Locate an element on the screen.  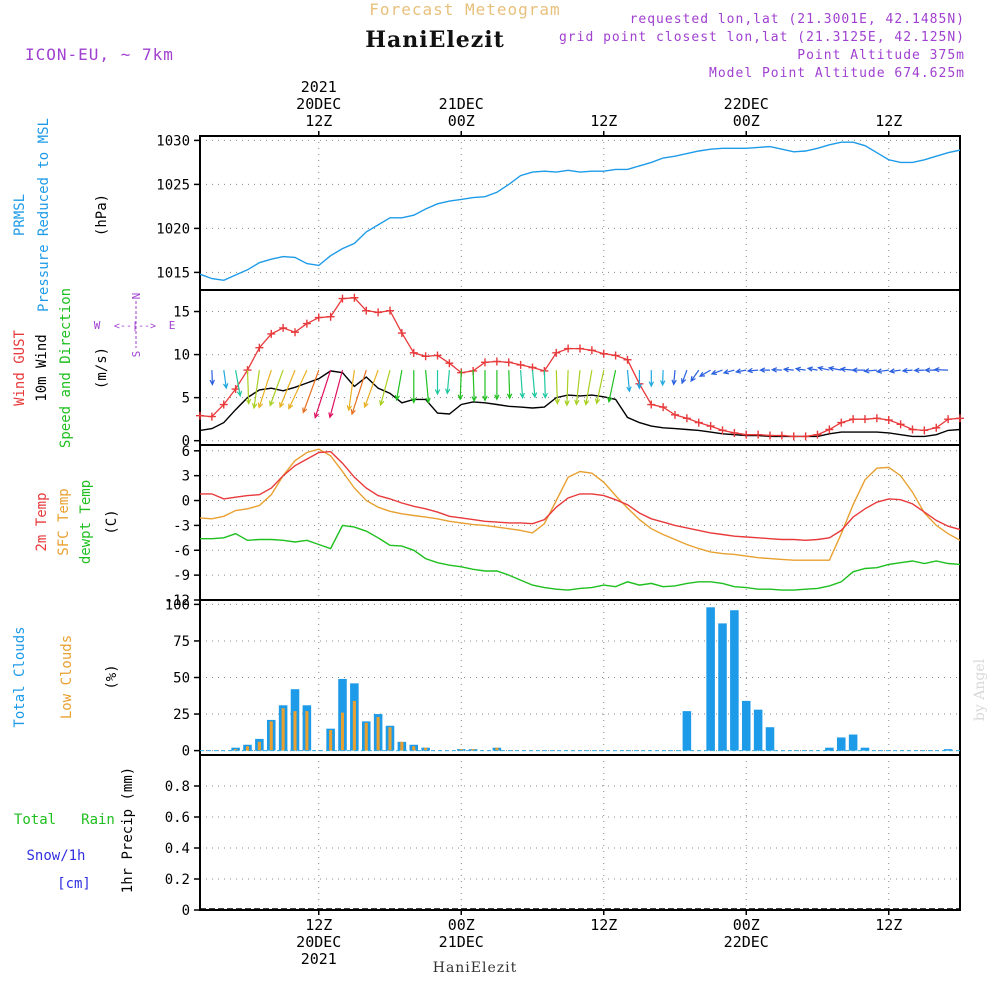
wind-ytick-label: 10 is located at coordinates (181, 356).